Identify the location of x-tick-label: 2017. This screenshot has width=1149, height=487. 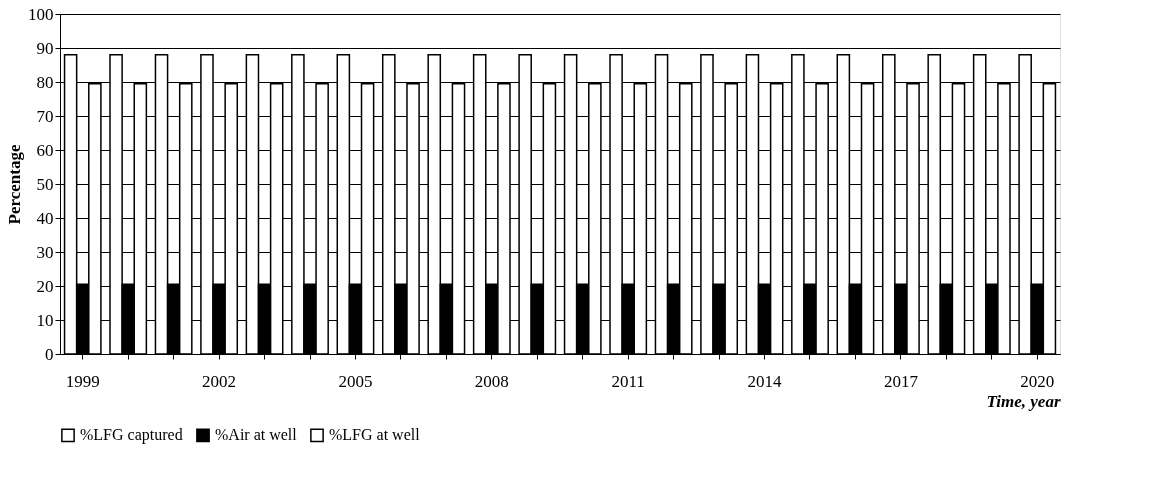
(901, 381).